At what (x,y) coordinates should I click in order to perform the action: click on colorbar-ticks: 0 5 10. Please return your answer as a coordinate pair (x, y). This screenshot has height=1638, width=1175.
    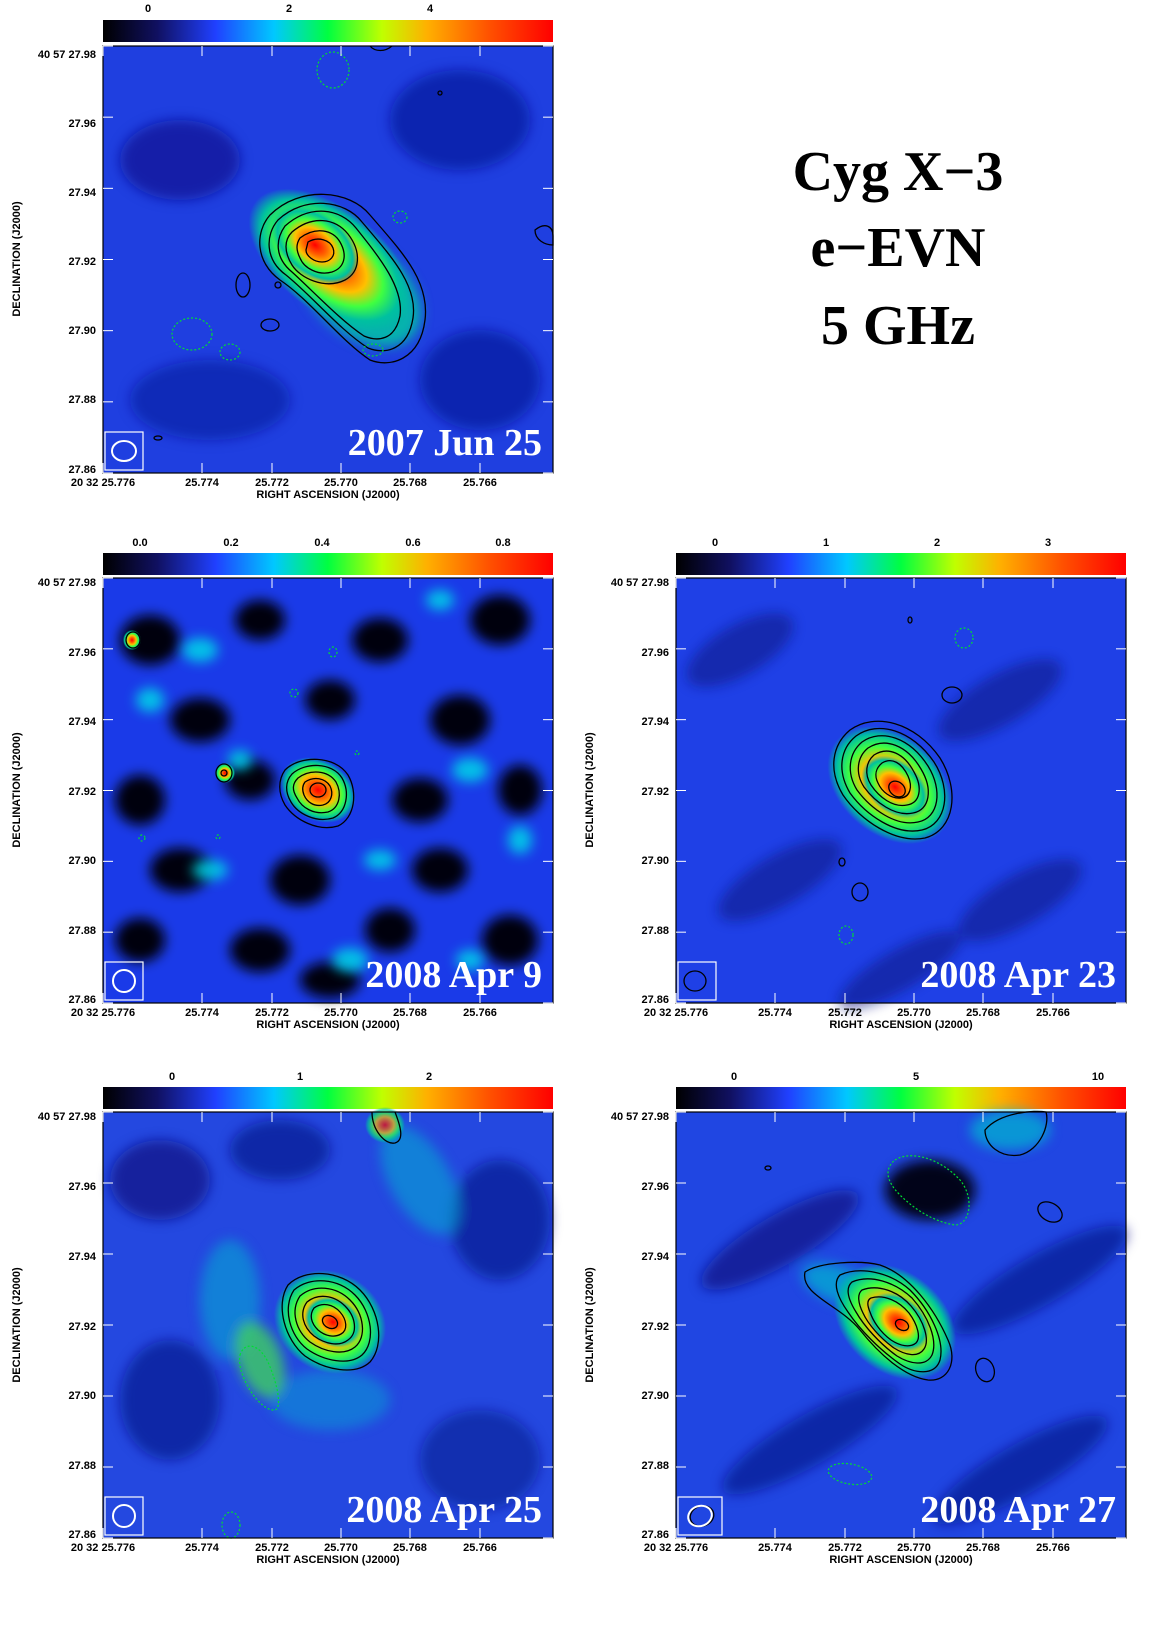
    Looking at the image, I should click on (917, 1077).